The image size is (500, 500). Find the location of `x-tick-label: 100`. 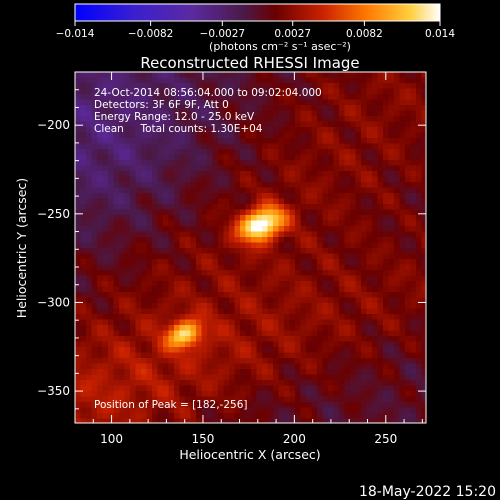

x-tick-label: 100 is located at coordinates (111, 439).